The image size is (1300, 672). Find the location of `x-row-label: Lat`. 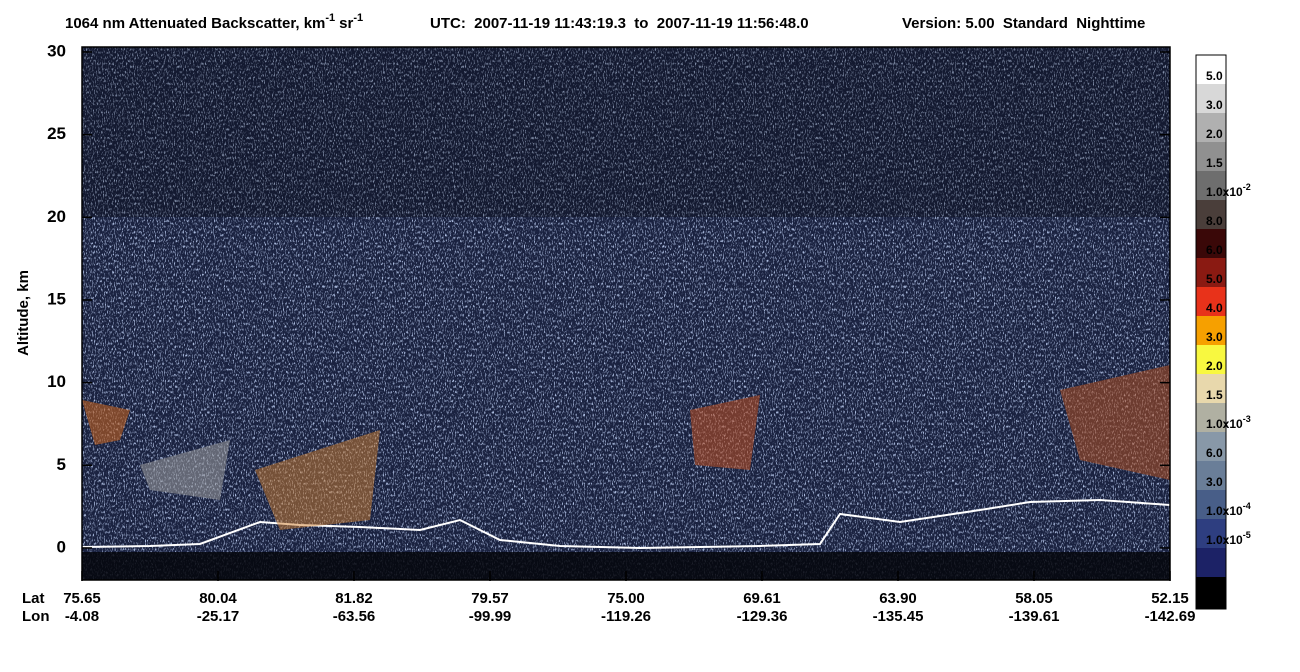

x-row-label: Lat is located at coordinates (33, 598).